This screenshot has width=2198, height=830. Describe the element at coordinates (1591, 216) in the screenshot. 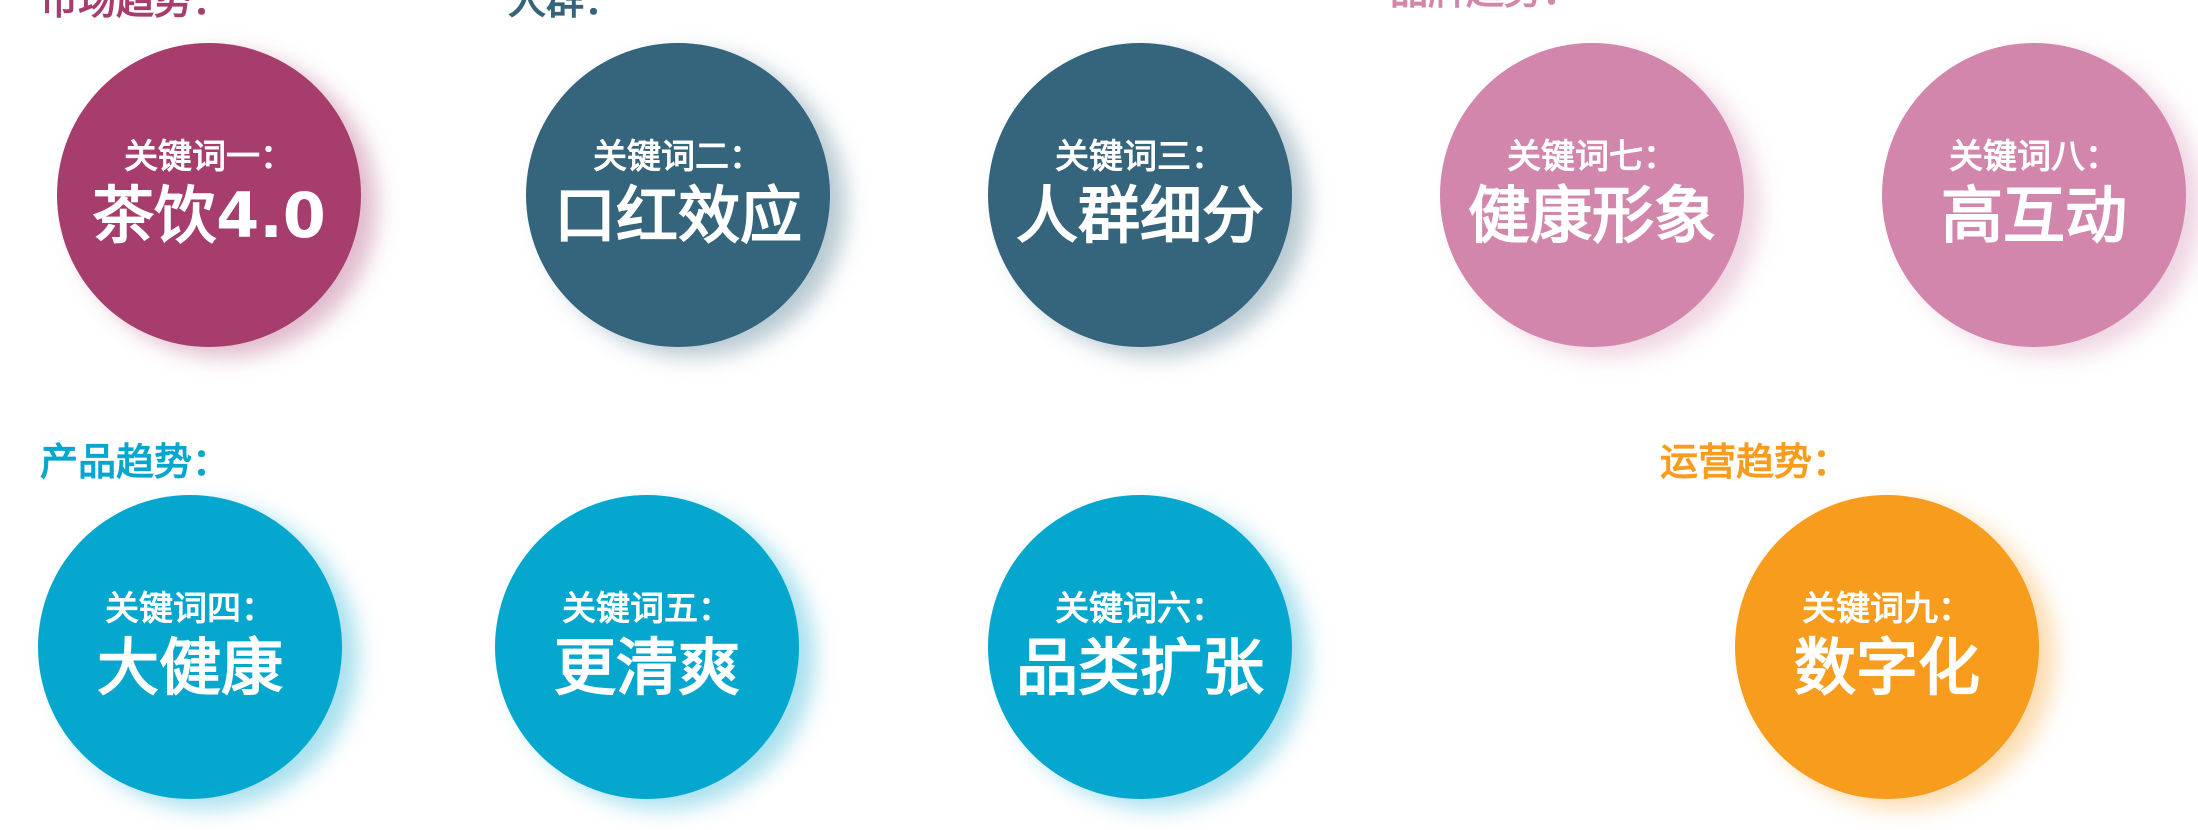

I see `keyword-term: 健康形象` at that location.